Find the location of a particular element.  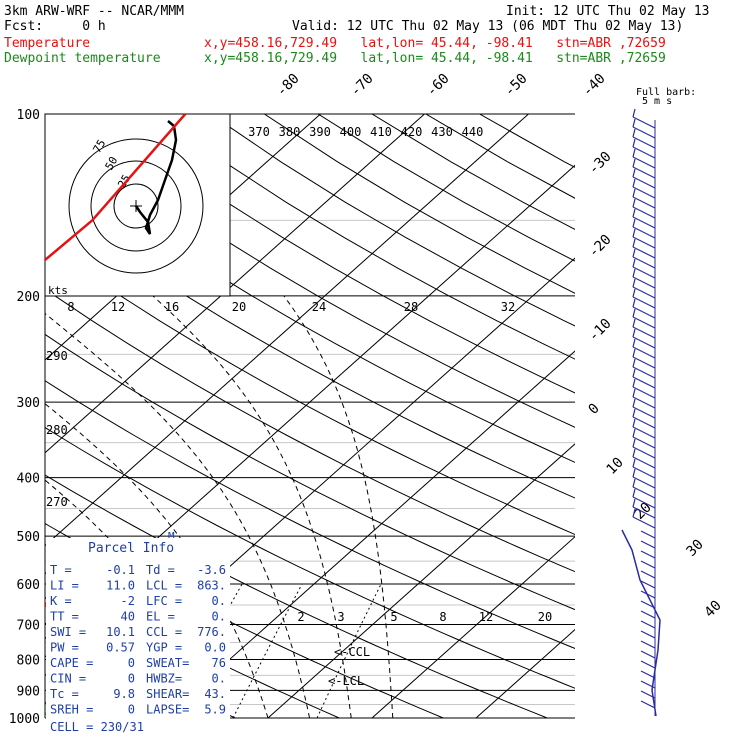

parcel-field-label: Tc = is located at coordinates (64, 694).